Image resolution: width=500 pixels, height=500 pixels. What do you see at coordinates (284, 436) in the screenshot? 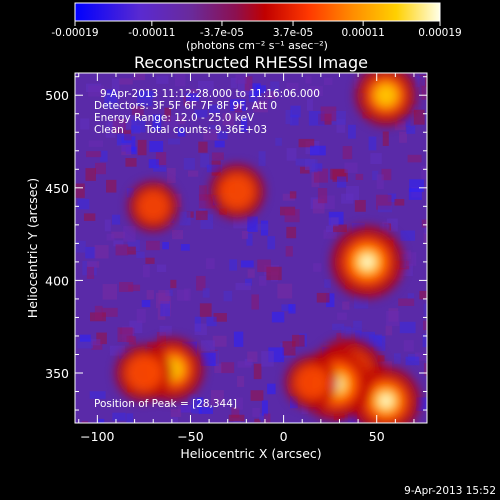
I see `x-tick-label: 0` at bounding box center [284, 436].